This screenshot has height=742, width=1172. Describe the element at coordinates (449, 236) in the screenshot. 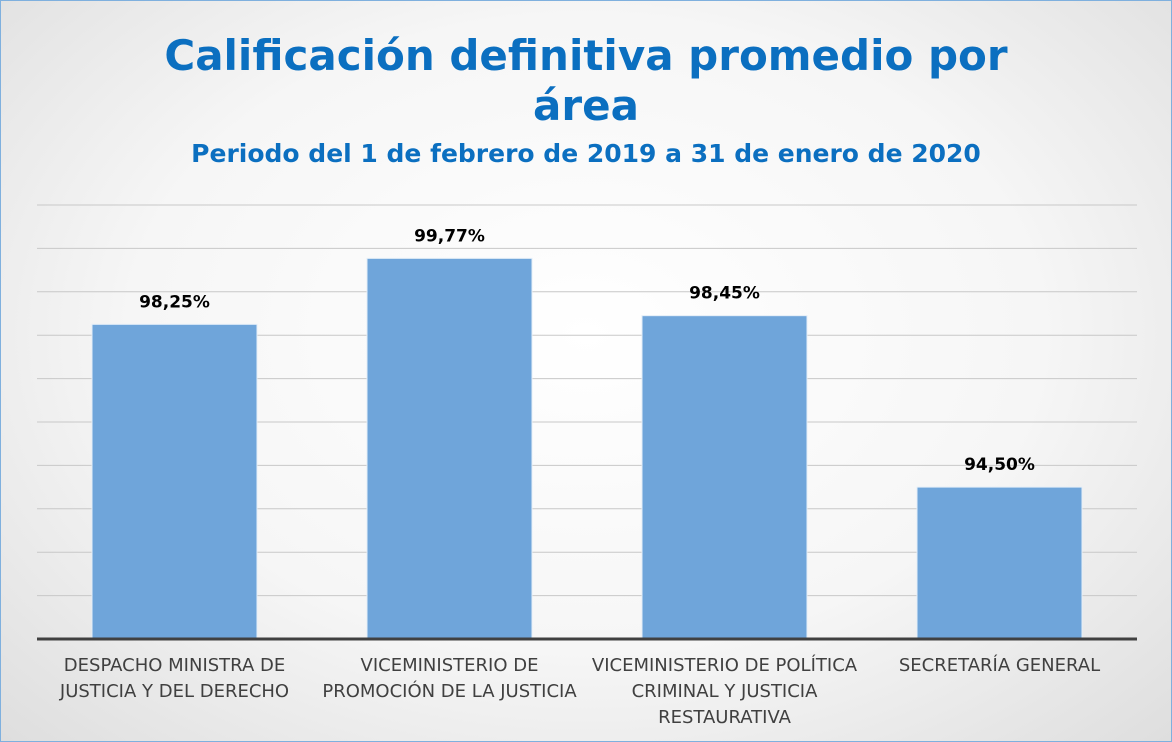

I see `data-label: 99,77%` at that location.